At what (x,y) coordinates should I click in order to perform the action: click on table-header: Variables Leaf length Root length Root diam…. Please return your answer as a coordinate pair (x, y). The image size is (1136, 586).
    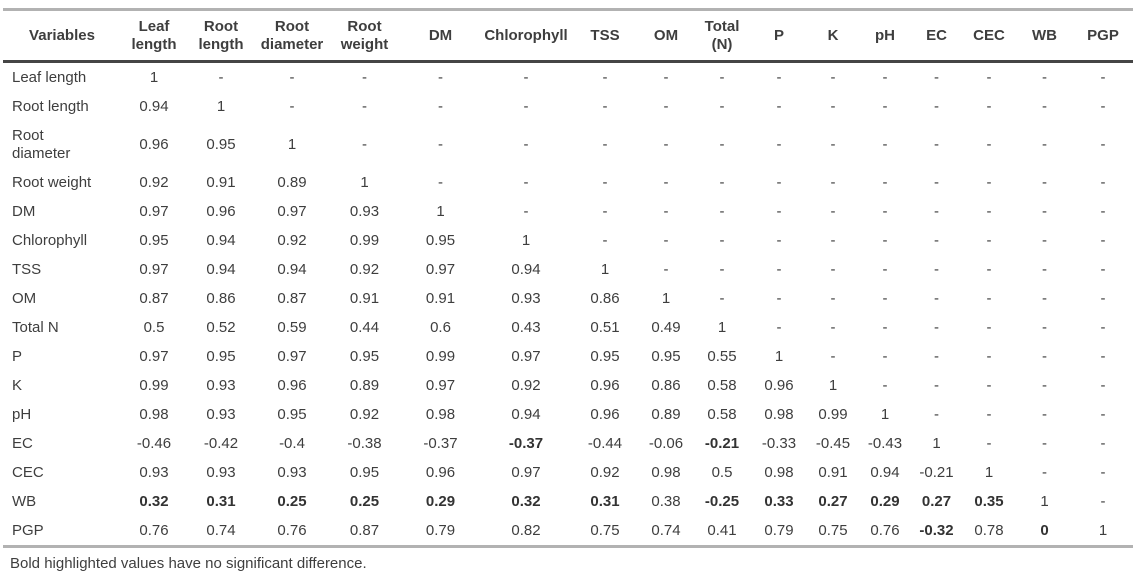
    Looking at the image, I should click on (568, 36).